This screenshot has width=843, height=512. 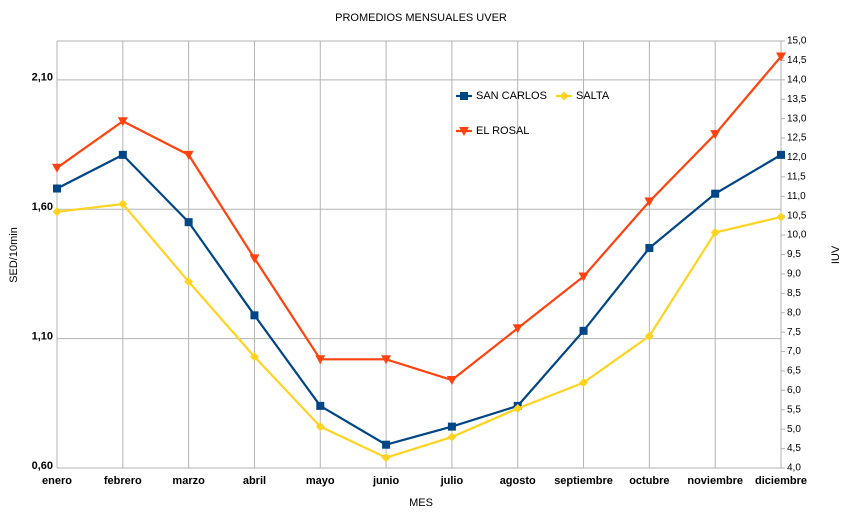 What do you see at coordinates (794, 409) in the screenshot?
I see `y2-tick-label: 5,5` at bounding box center [794, 409].